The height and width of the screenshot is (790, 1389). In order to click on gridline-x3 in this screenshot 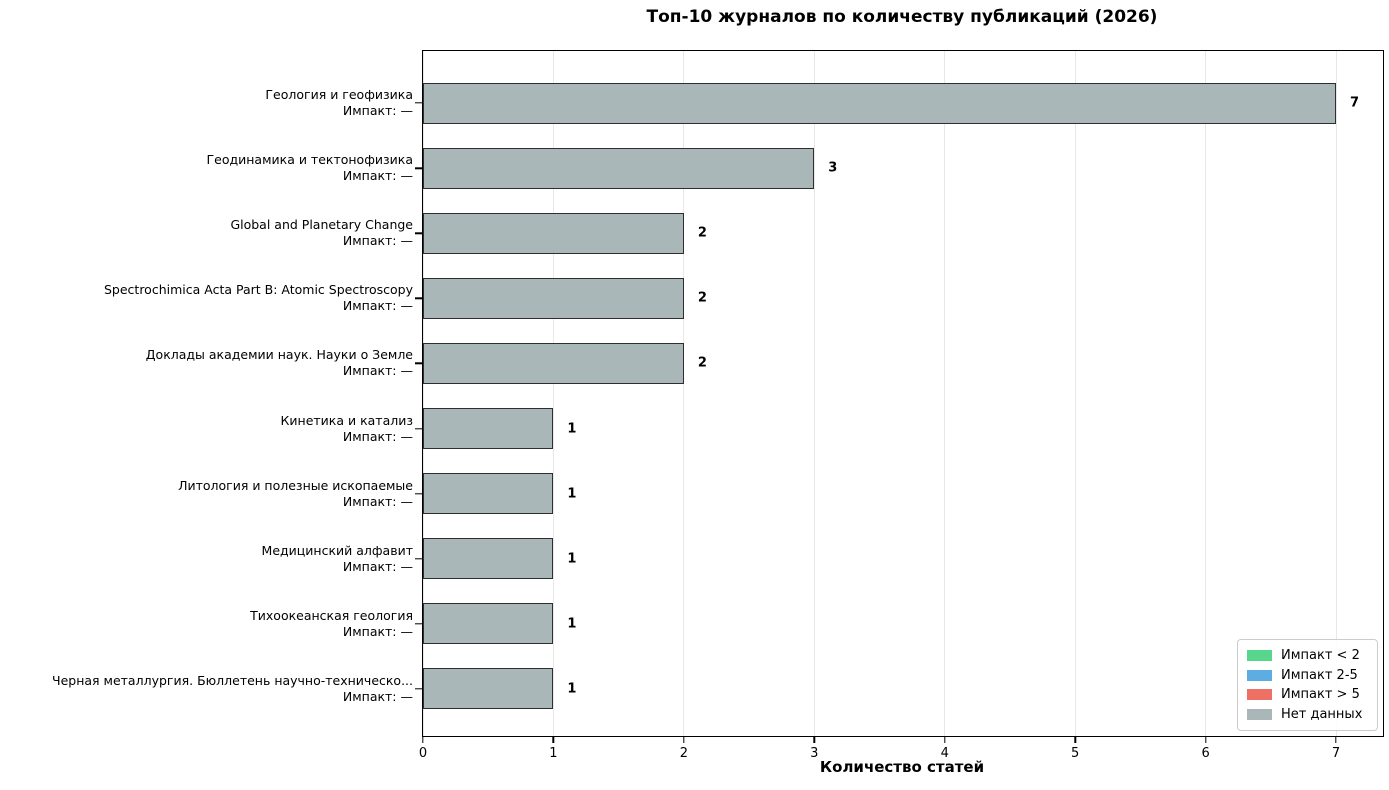, I will do `click(814, 393)`.